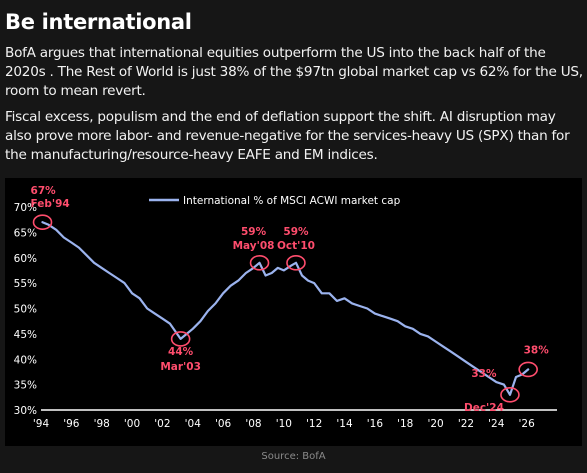  I want to click on x-tick-label: '08, so click(253, 424).